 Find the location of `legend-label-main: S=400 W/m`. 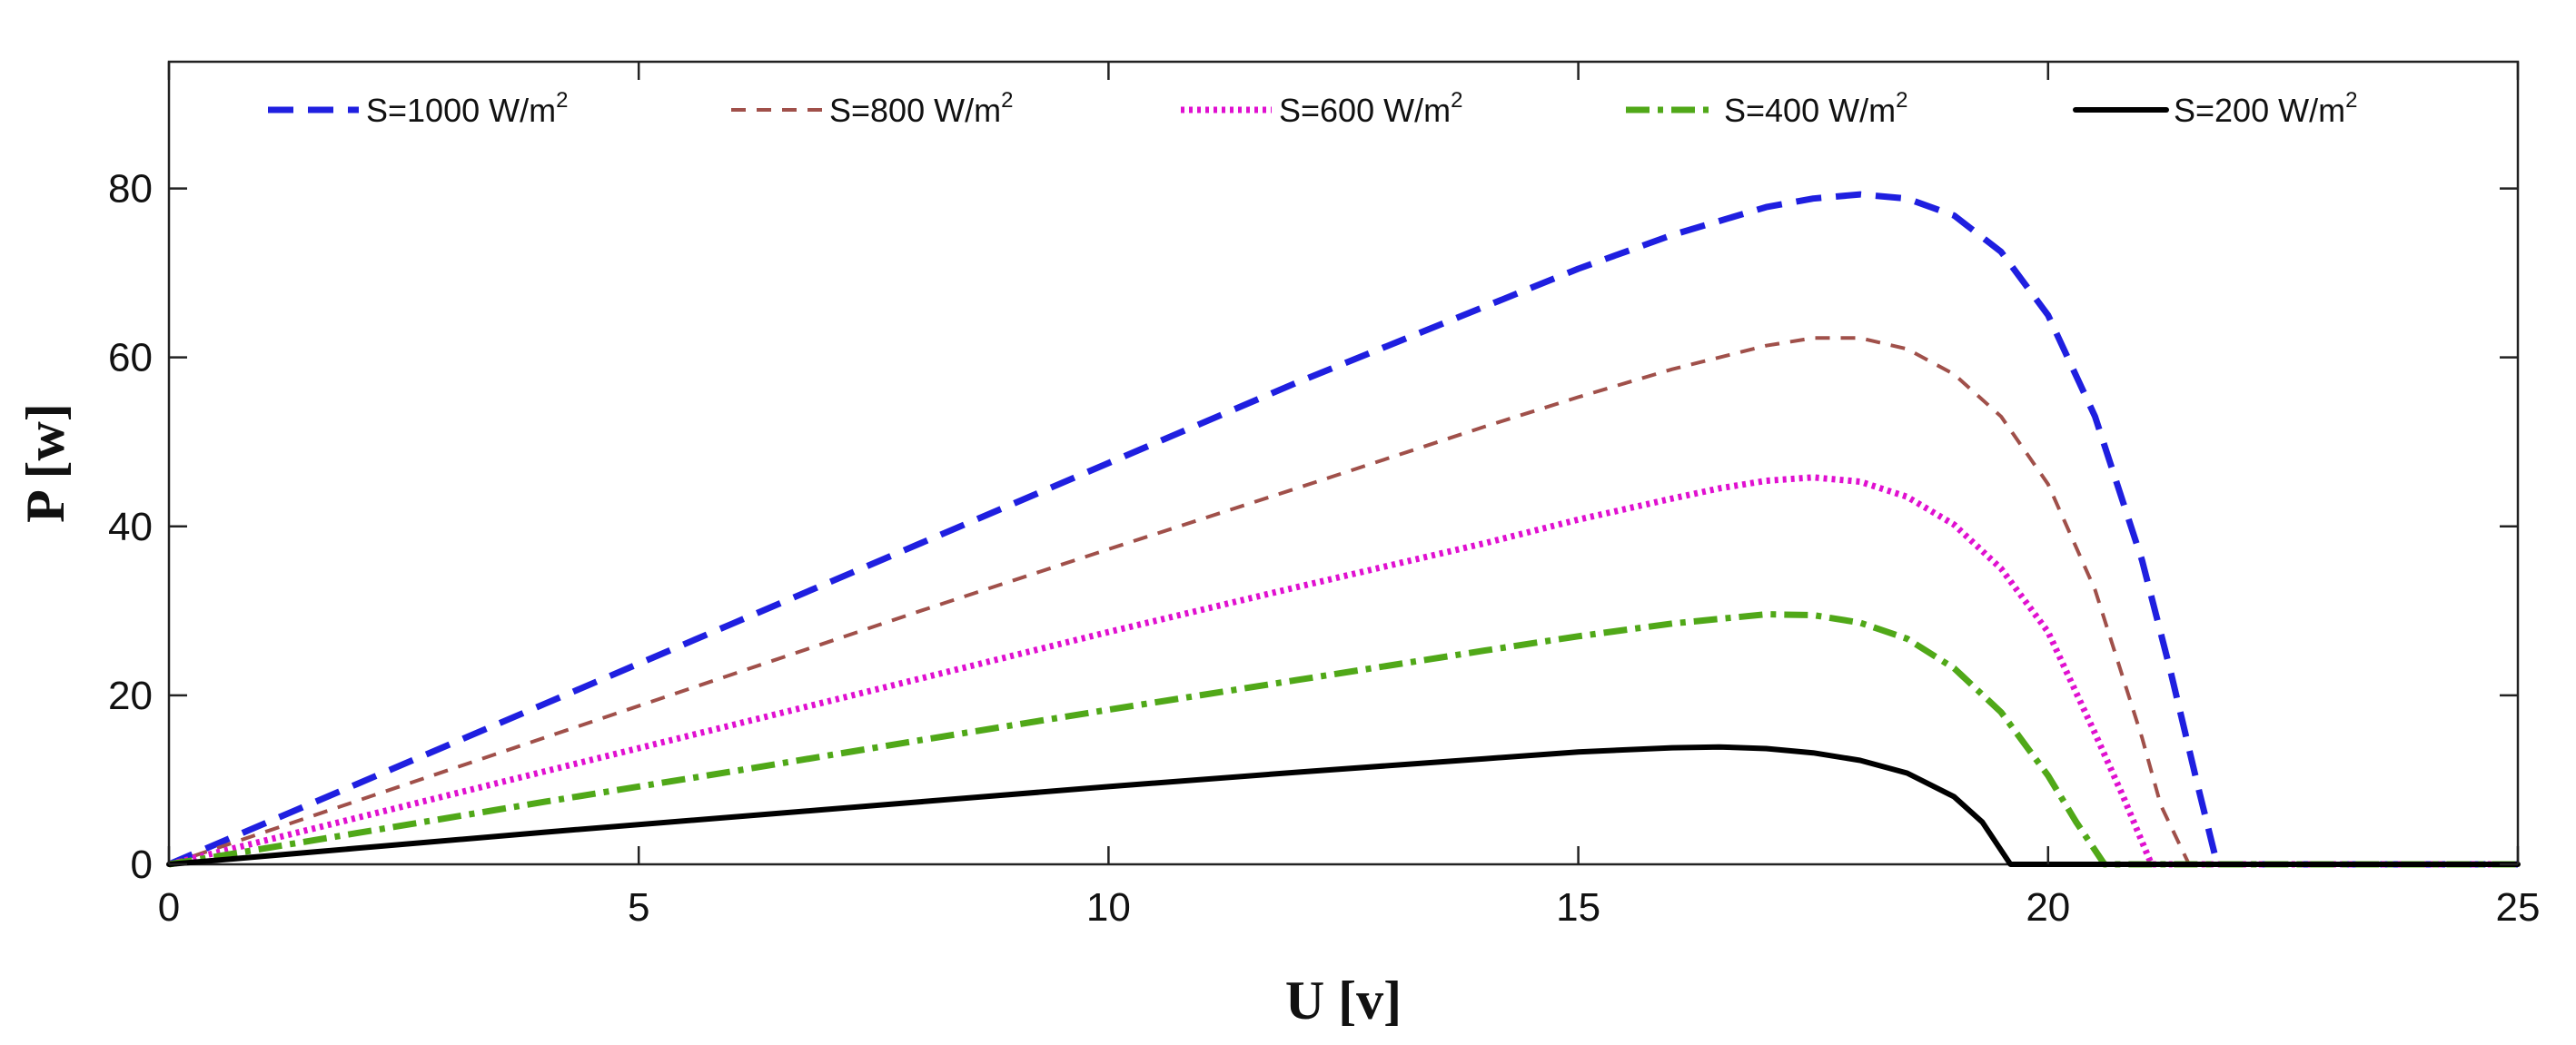

legend-label-main: S=400 W/m is located at coordinates (1810, 110).